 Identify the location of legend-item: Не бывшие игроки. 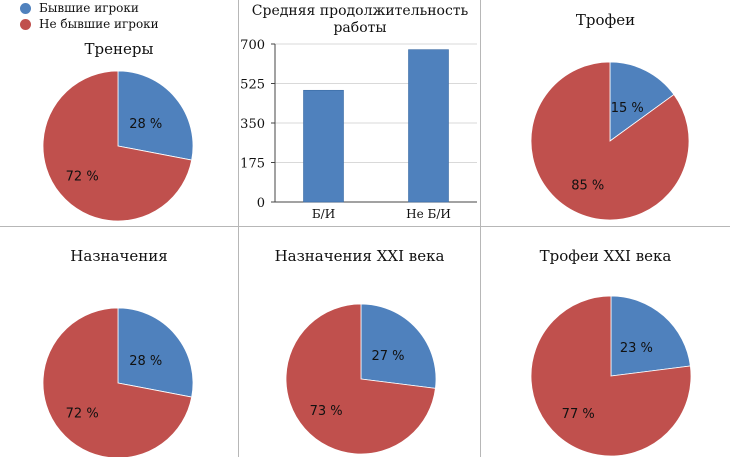
(89, 24).